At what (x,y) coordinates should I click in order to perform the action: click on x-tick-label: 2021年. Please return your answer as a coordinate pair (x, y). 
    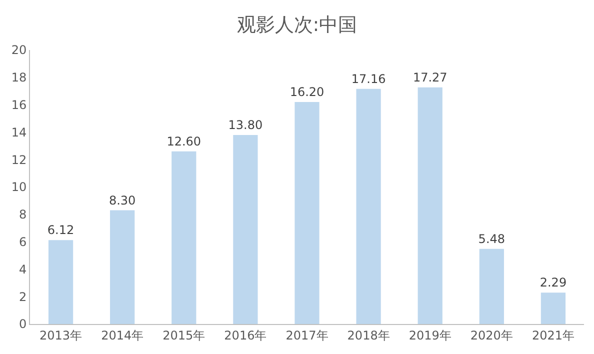
    Looking at the image, I should click on (553, 335).